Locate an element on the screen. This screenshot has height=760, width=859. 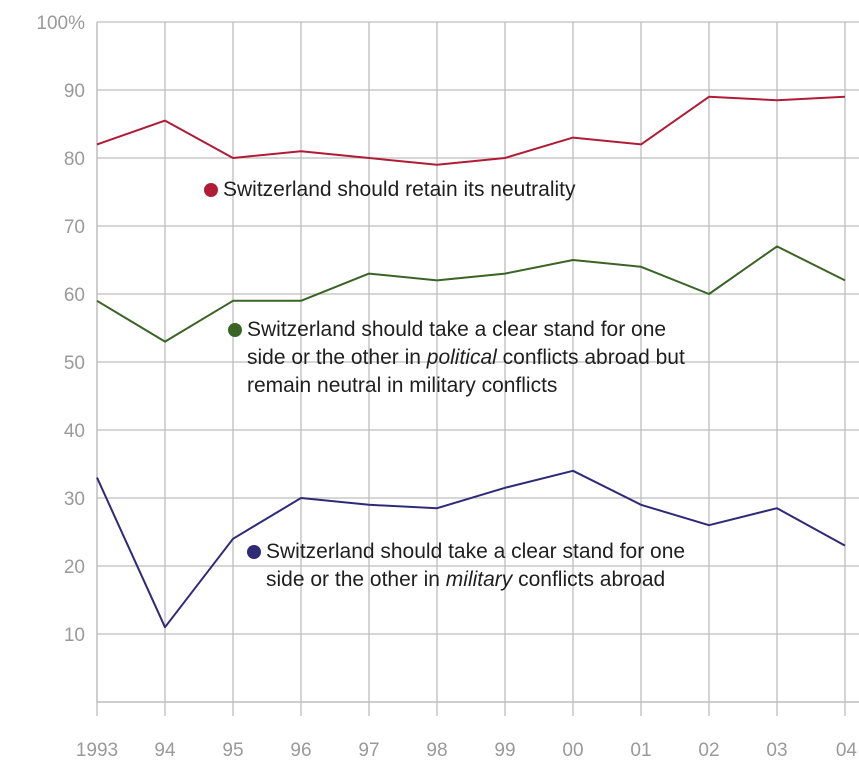
x-tick-label: 97 is located at coordinates (368, 750).